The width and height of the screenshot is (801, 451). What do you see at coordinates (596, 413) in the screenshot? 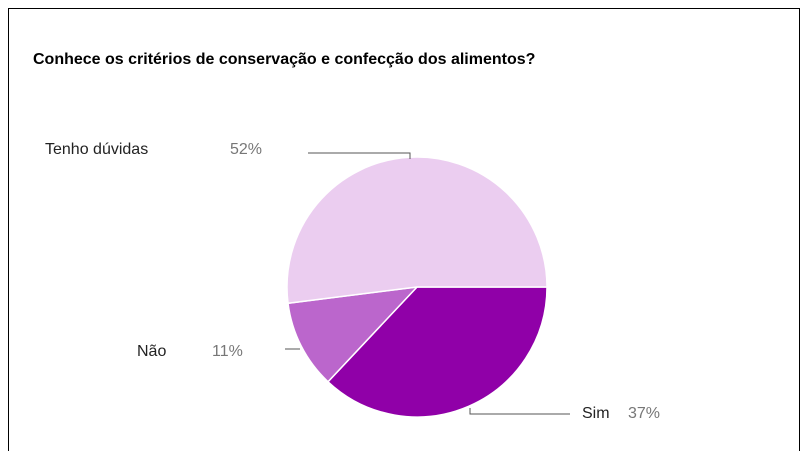
I see `slice-label: Sim` at bounding box center [596, 413].